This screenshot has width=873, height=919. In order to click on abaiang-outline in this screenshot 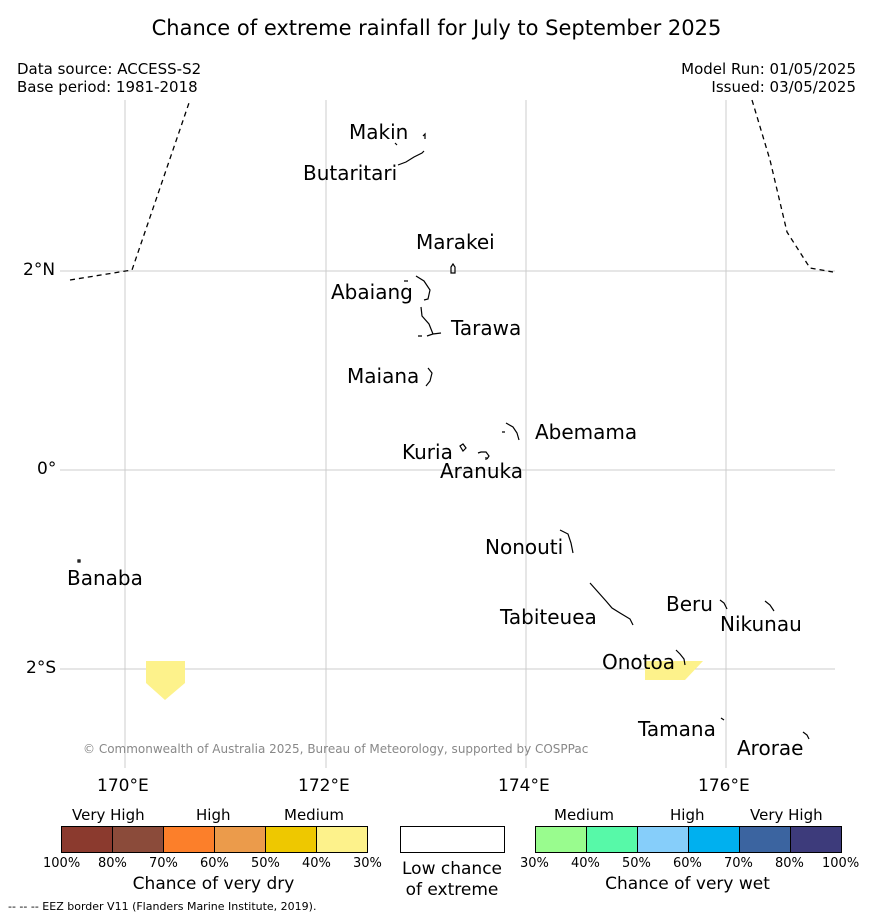, I will do `click(417, 288)`.